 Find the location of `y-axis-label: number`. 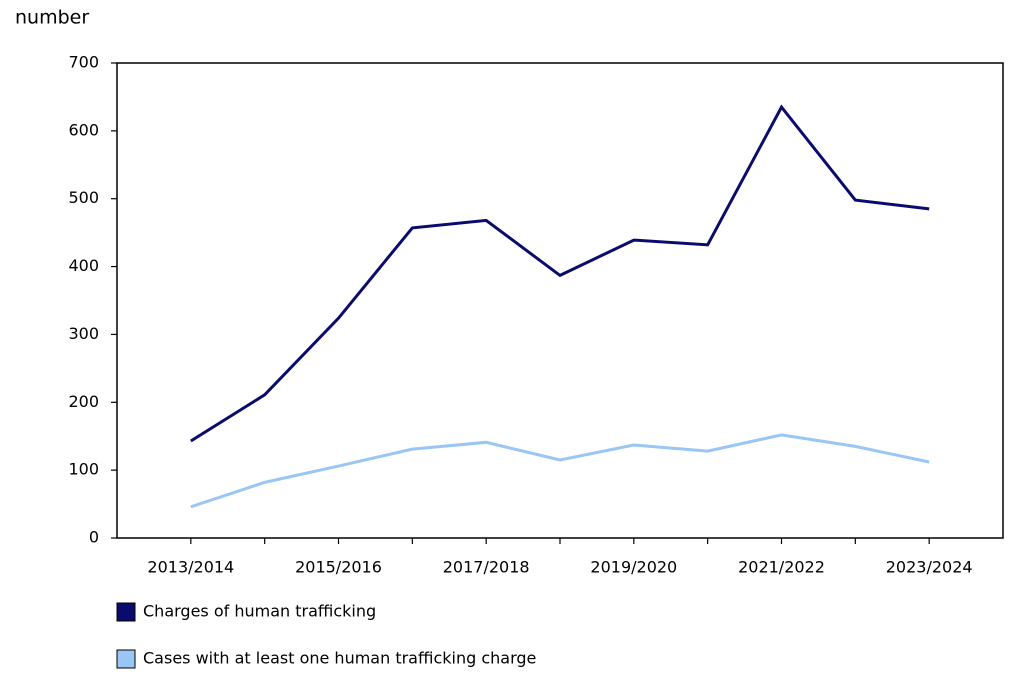

y-axis-label: number is located at coordinates (52, 18).